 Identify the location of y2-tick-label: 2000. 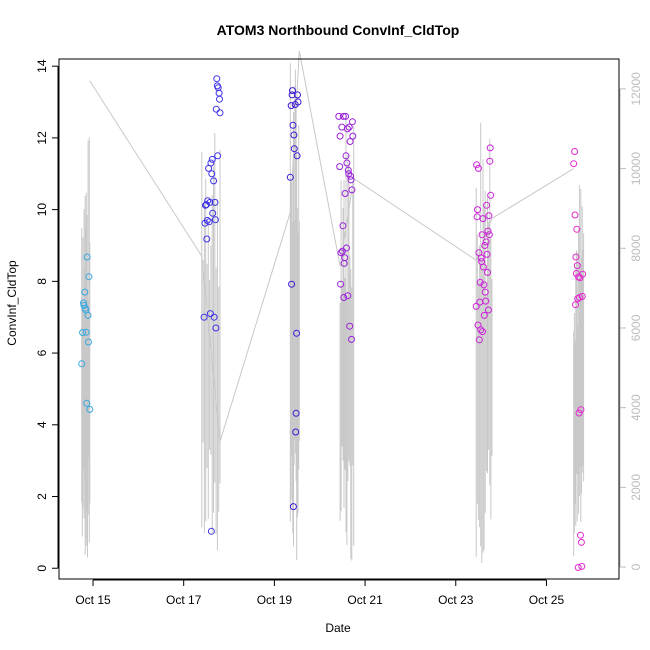
(636, 487).